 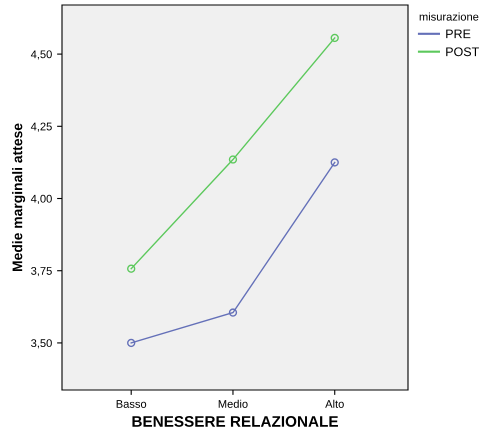 What do you see at coordinates (41, 55) in the screenshot?
I see `y-tick-label: 4,50` at bounding box center [41, 55].